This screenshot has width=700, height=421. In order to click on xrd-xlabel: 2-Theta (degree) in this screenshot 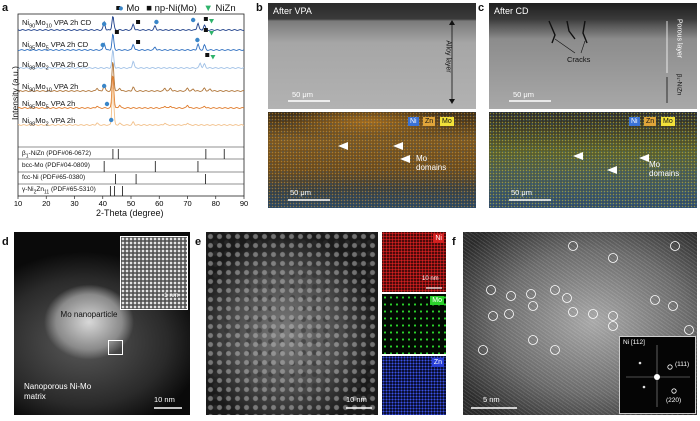, I will do `click(130, 213)`.